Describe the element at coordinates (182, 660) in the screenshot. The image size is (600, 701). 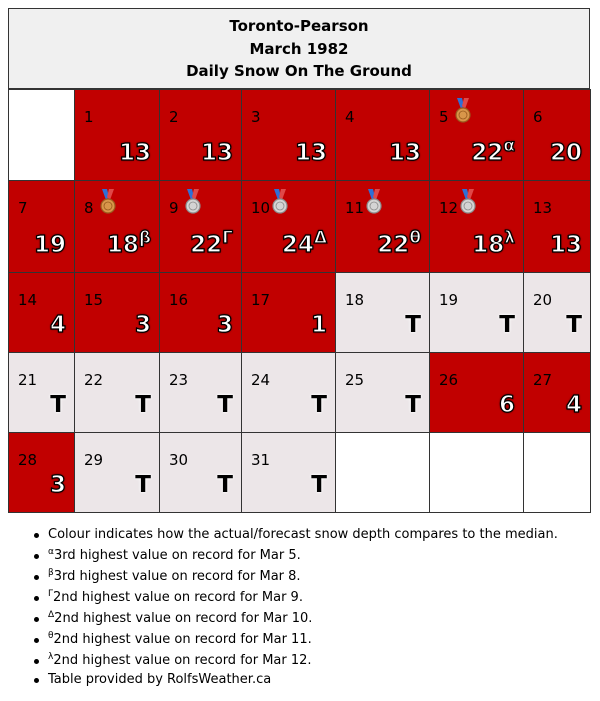
I see `footnote-text: 2nd highest value on record for Mar 12.` at that location.